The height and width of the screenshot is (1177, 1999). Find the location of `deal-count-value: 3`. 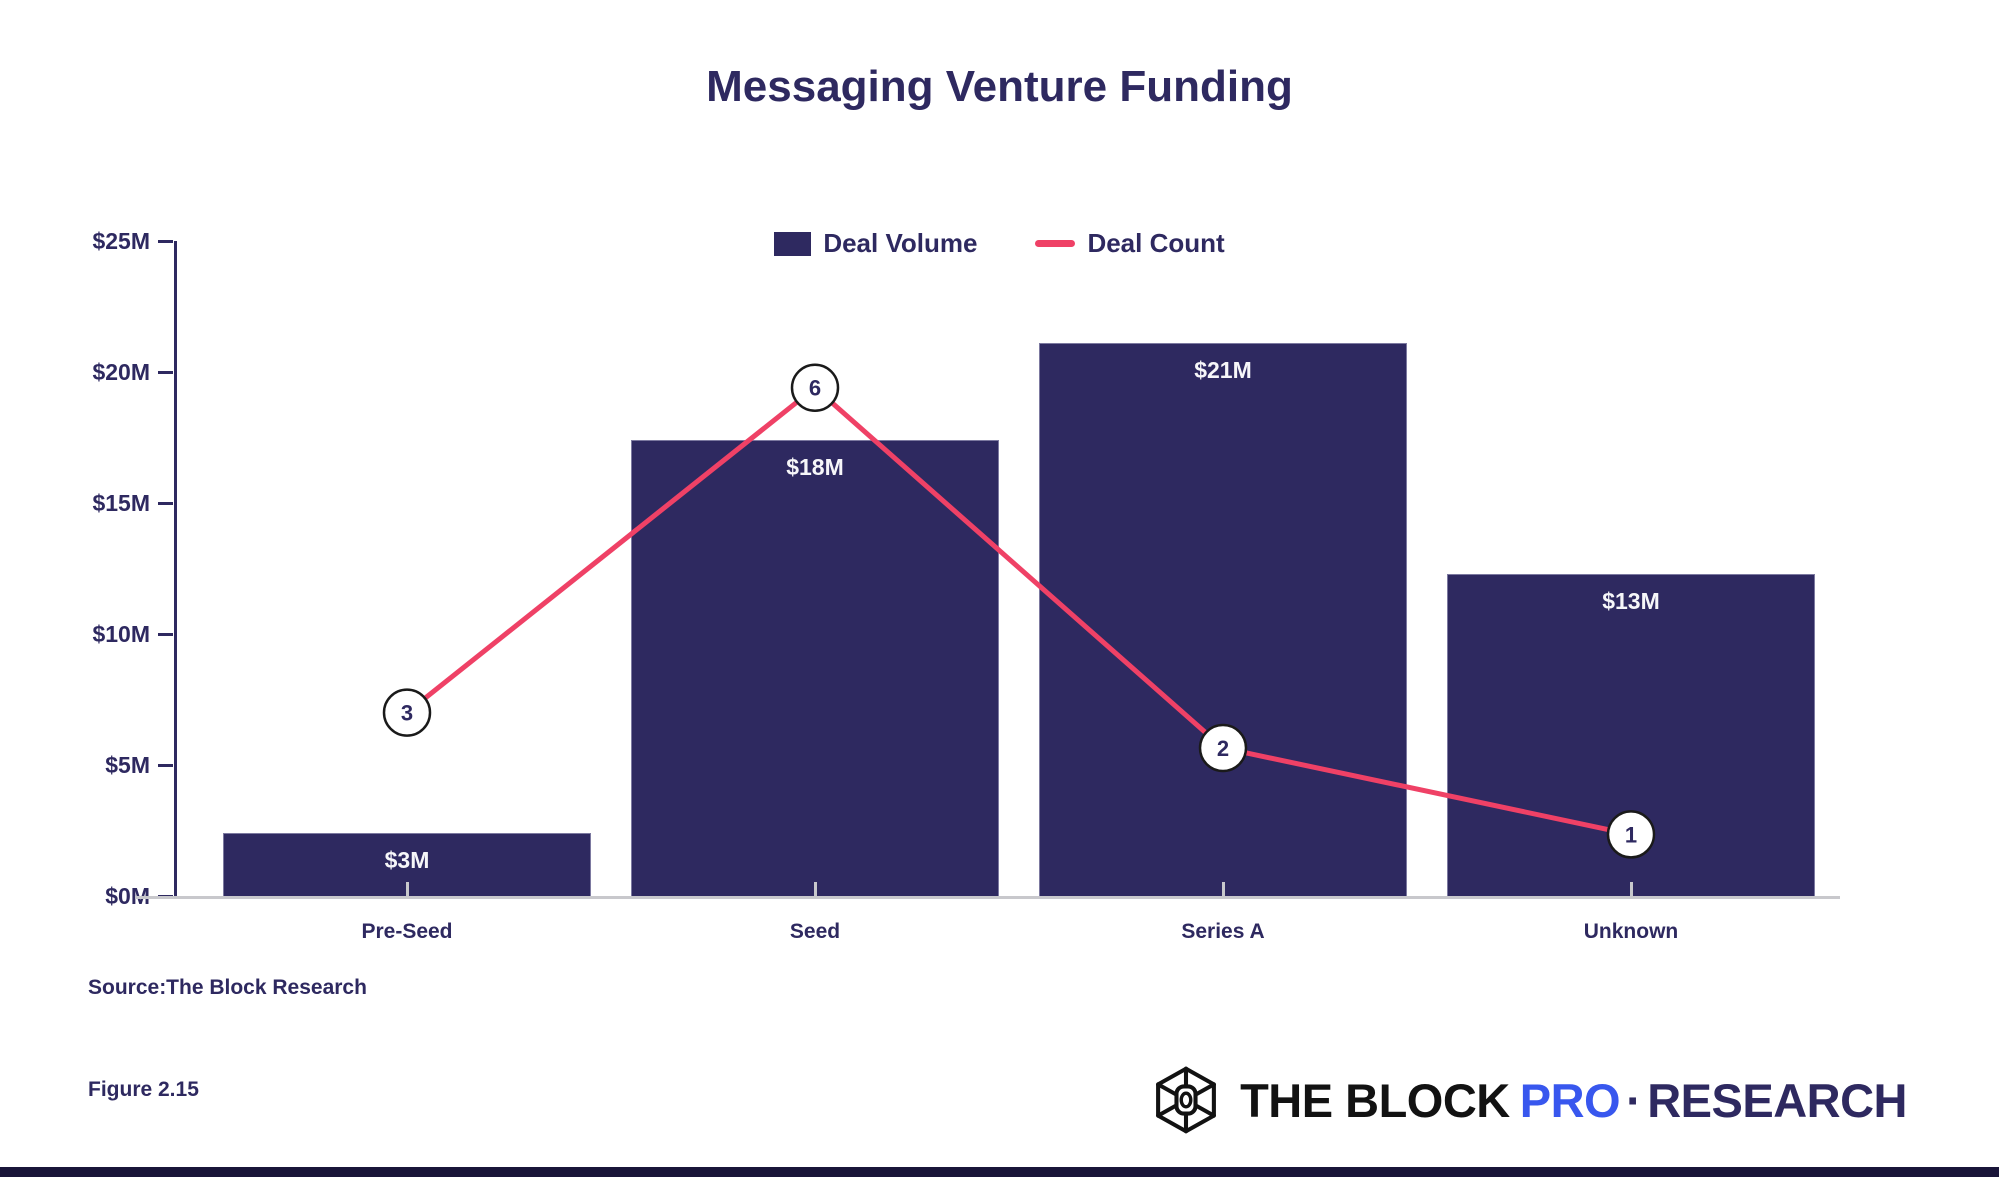

deal-count-value: 3 is located at coordinates (407, 713).